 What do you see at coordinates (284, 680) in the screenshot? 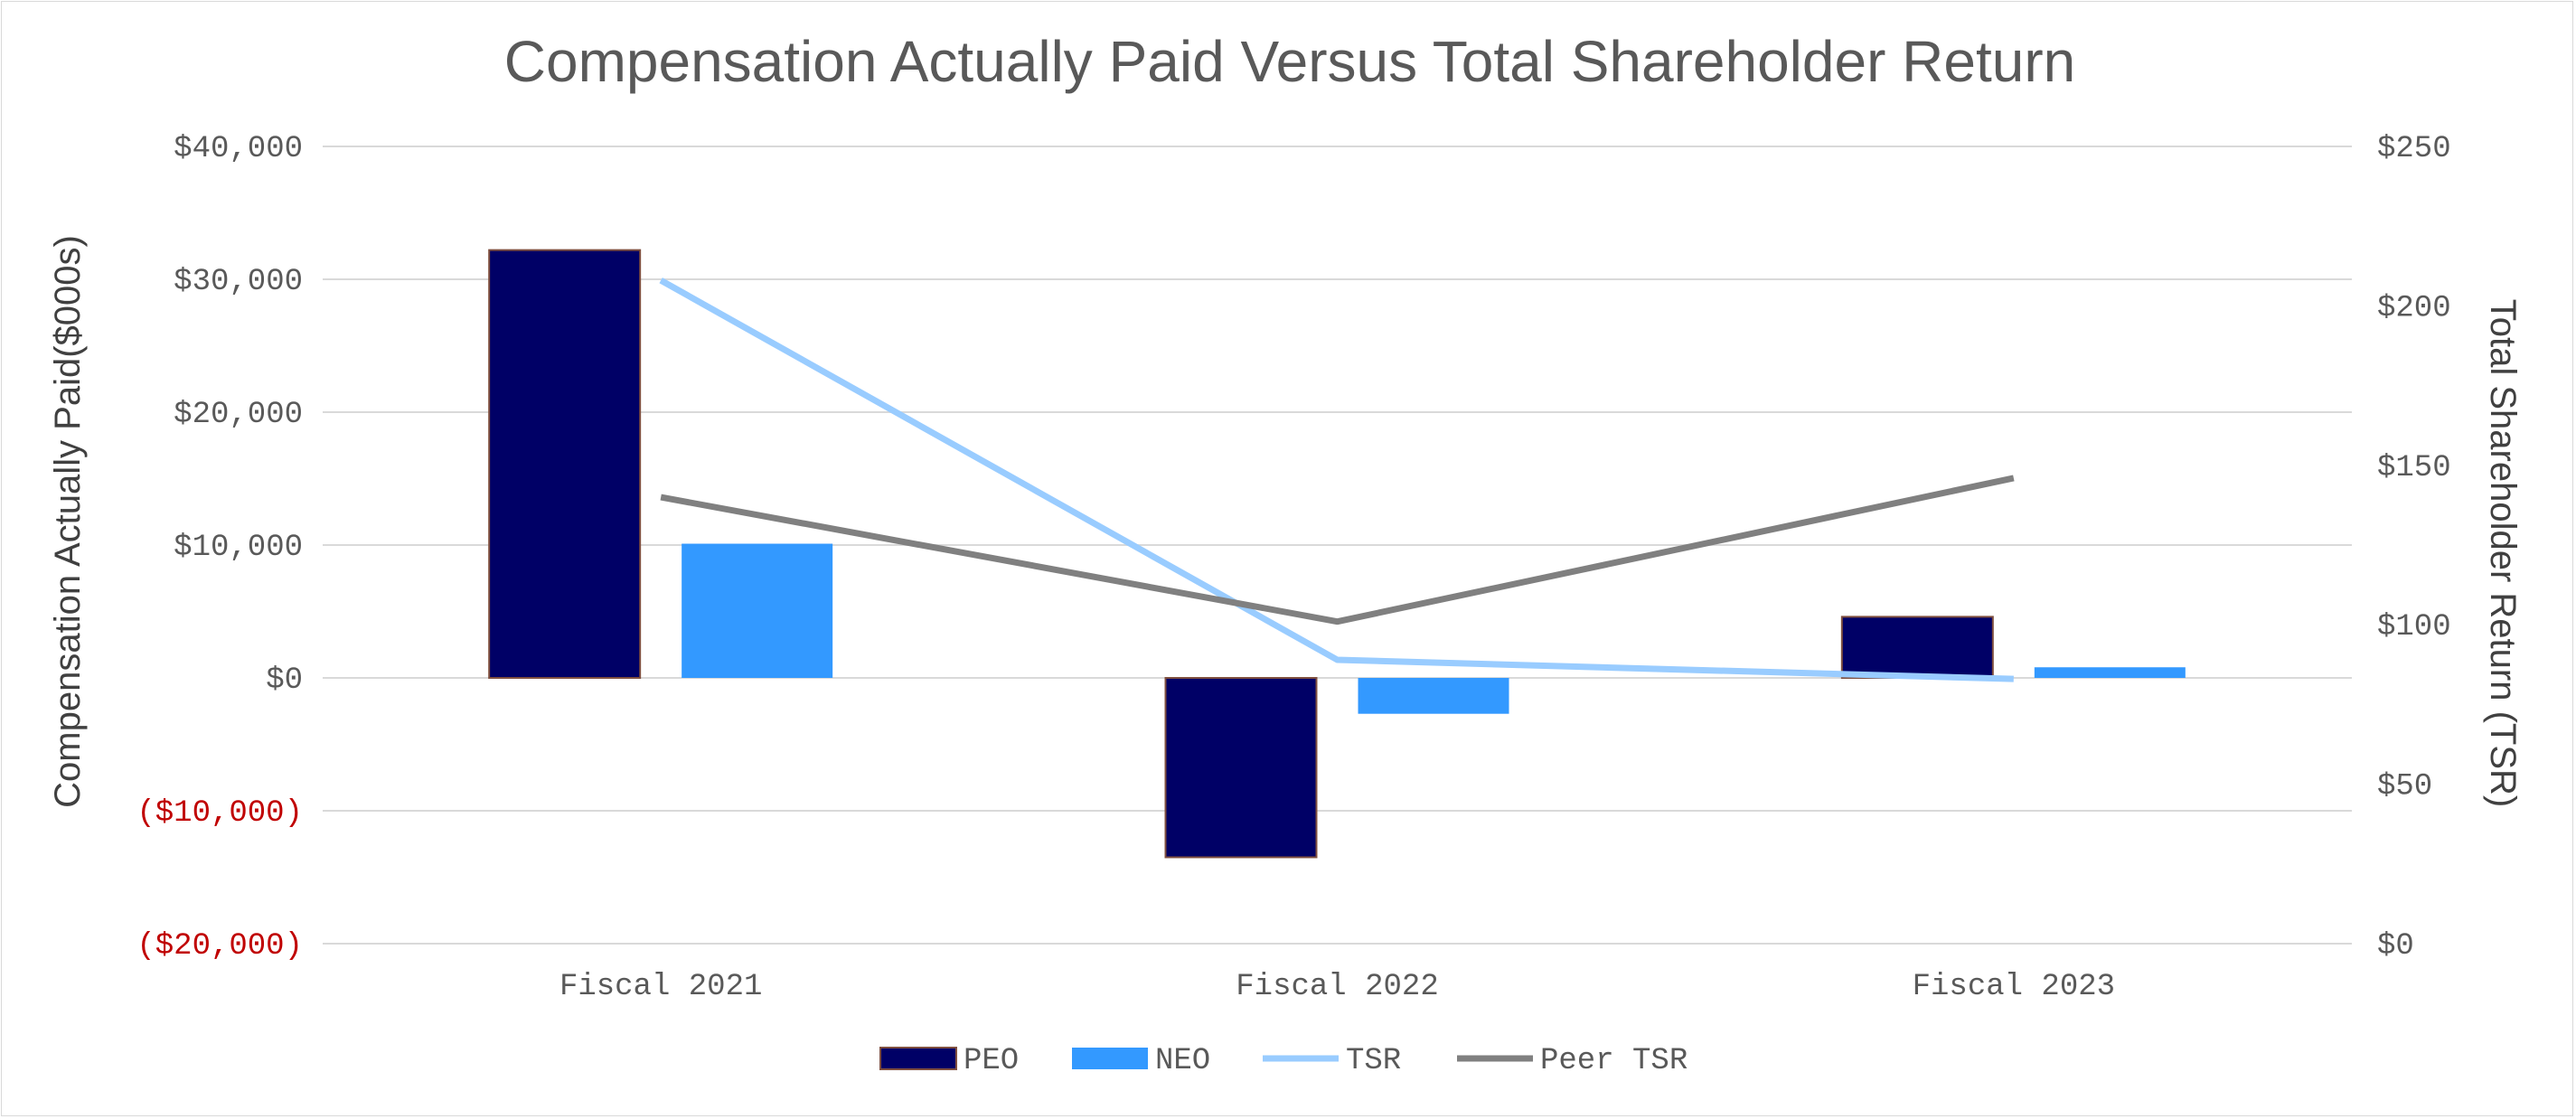
I see `y-tick-label: $0` at bounding box center [284, 680].